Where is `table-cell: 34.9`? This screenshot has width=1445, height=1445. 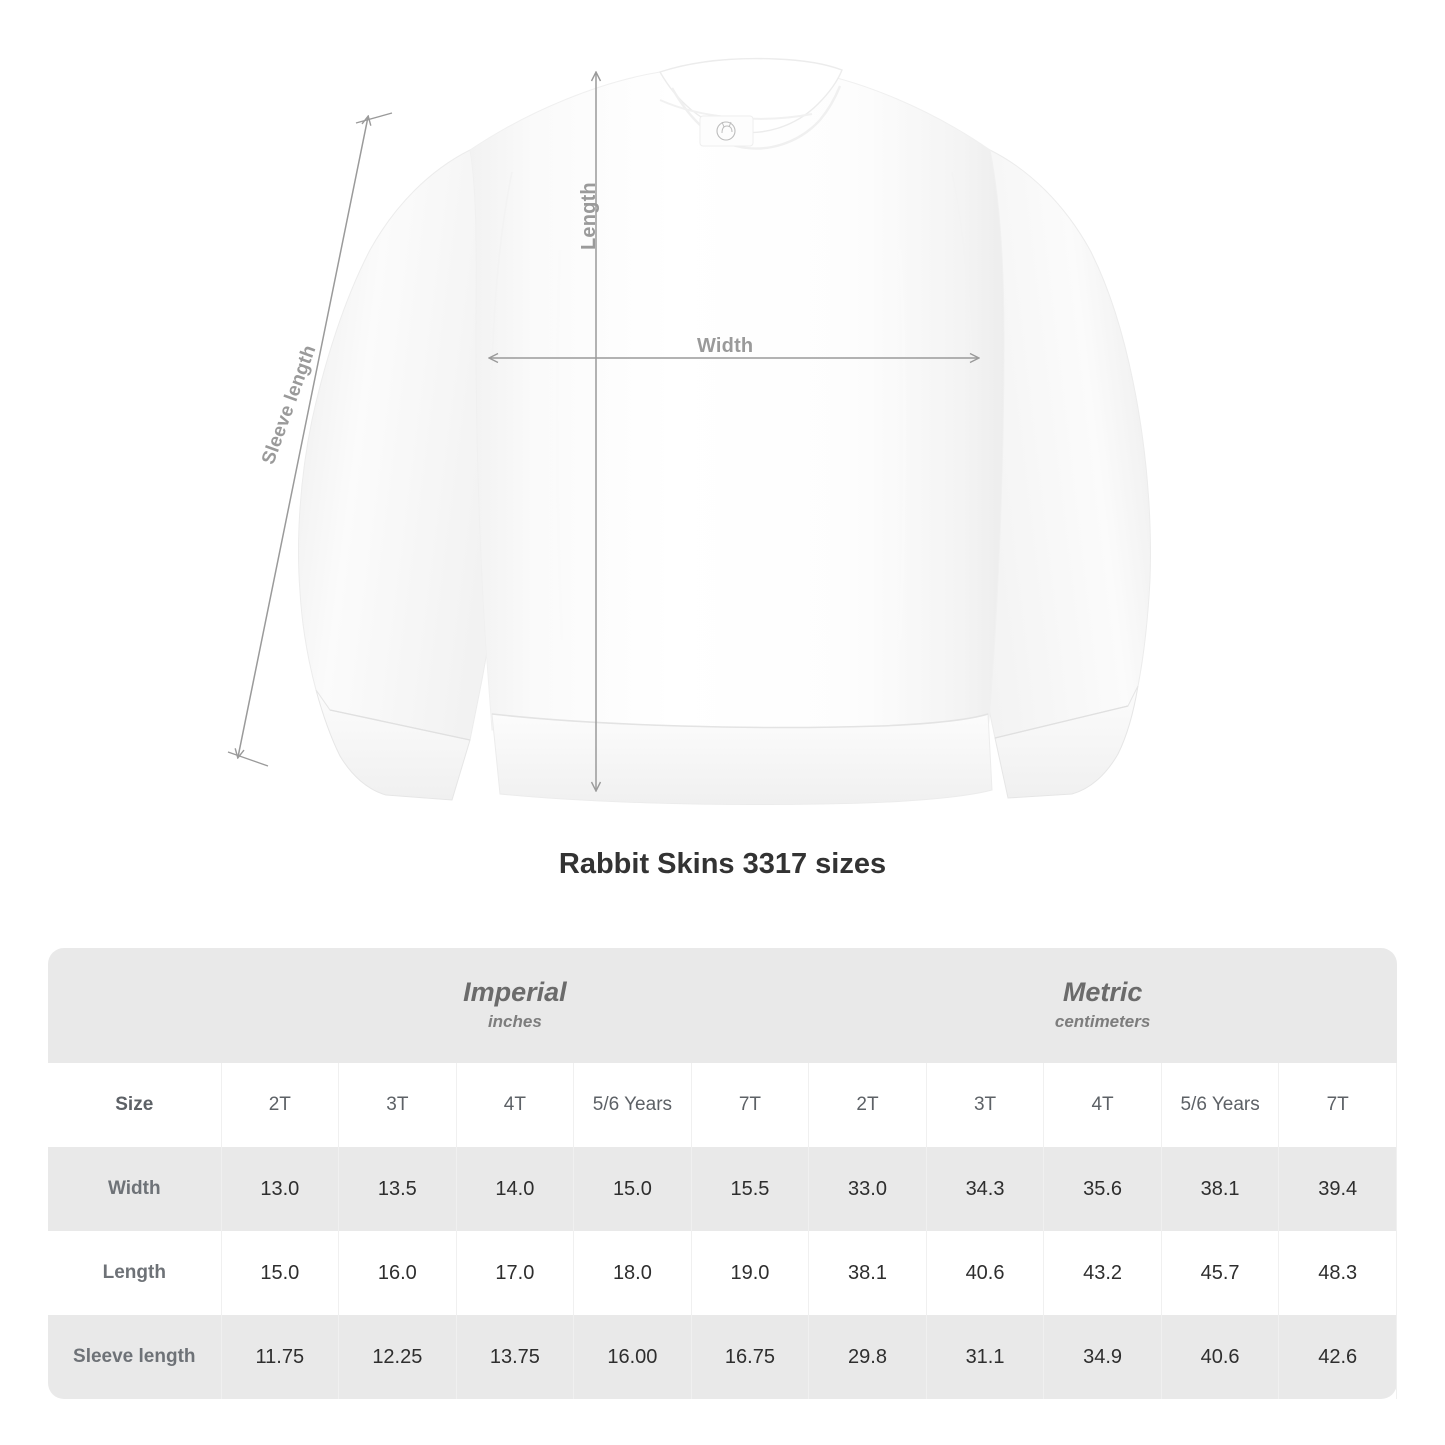
table-cell: 34.9 is located at coordinates (1102, 1357).